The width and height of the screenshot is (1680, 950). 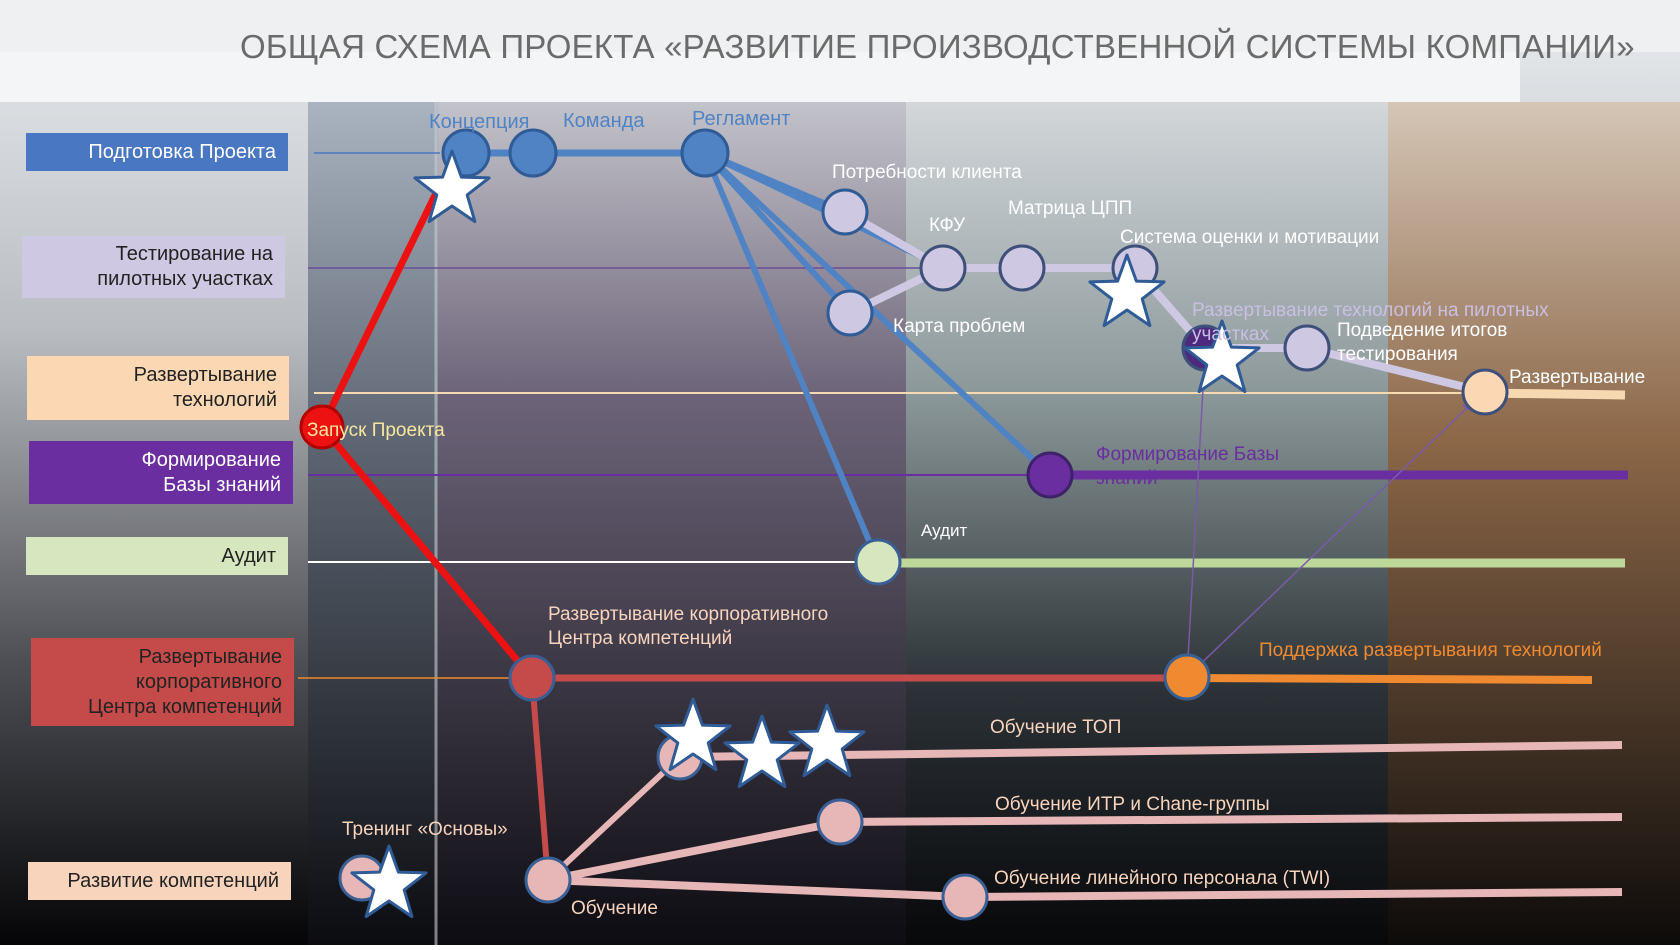 I want to click on test-summary-node, so click(x=1307, y=348).